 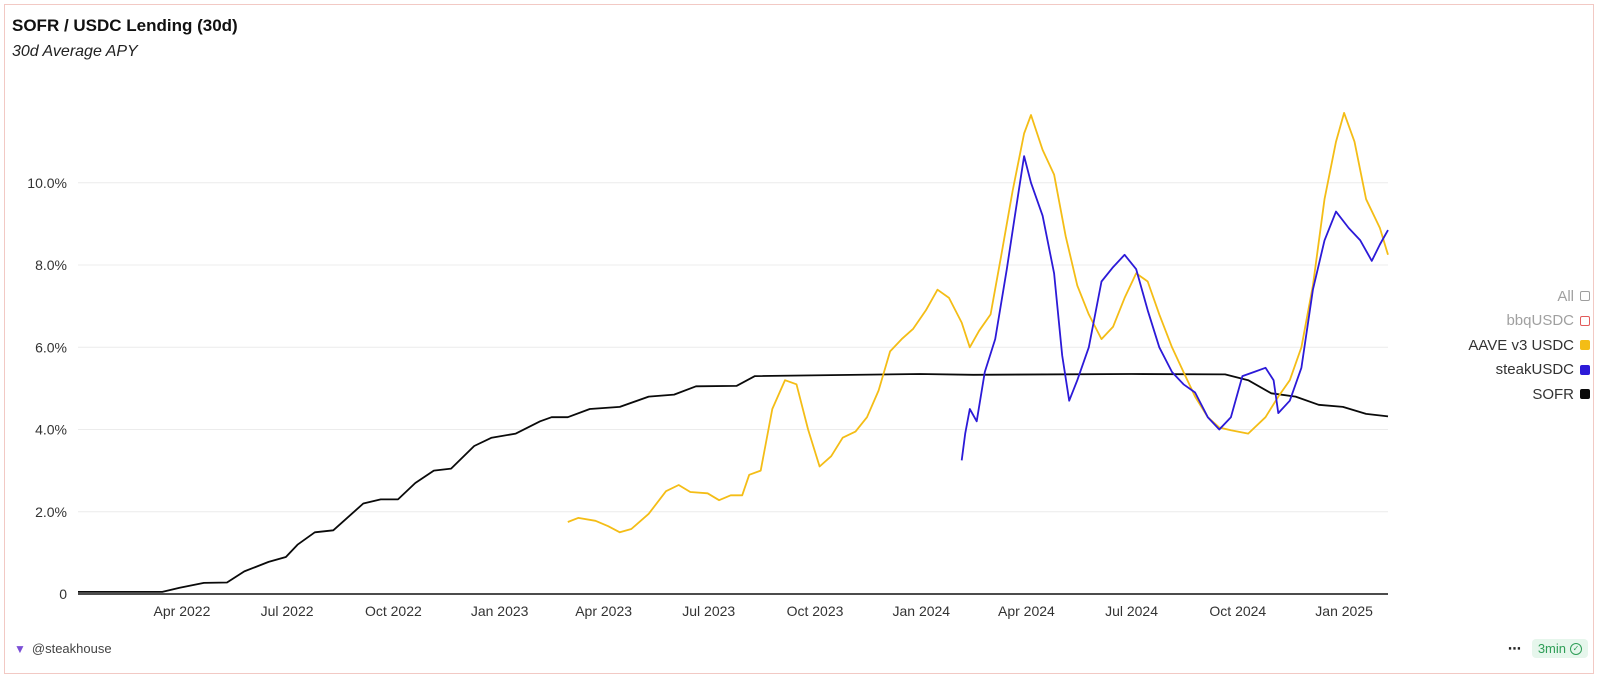 What do you see at coordinates (1529, 296) in the screenshot?
I see `legend-item-all: All` at bounding box center [1529, 296].